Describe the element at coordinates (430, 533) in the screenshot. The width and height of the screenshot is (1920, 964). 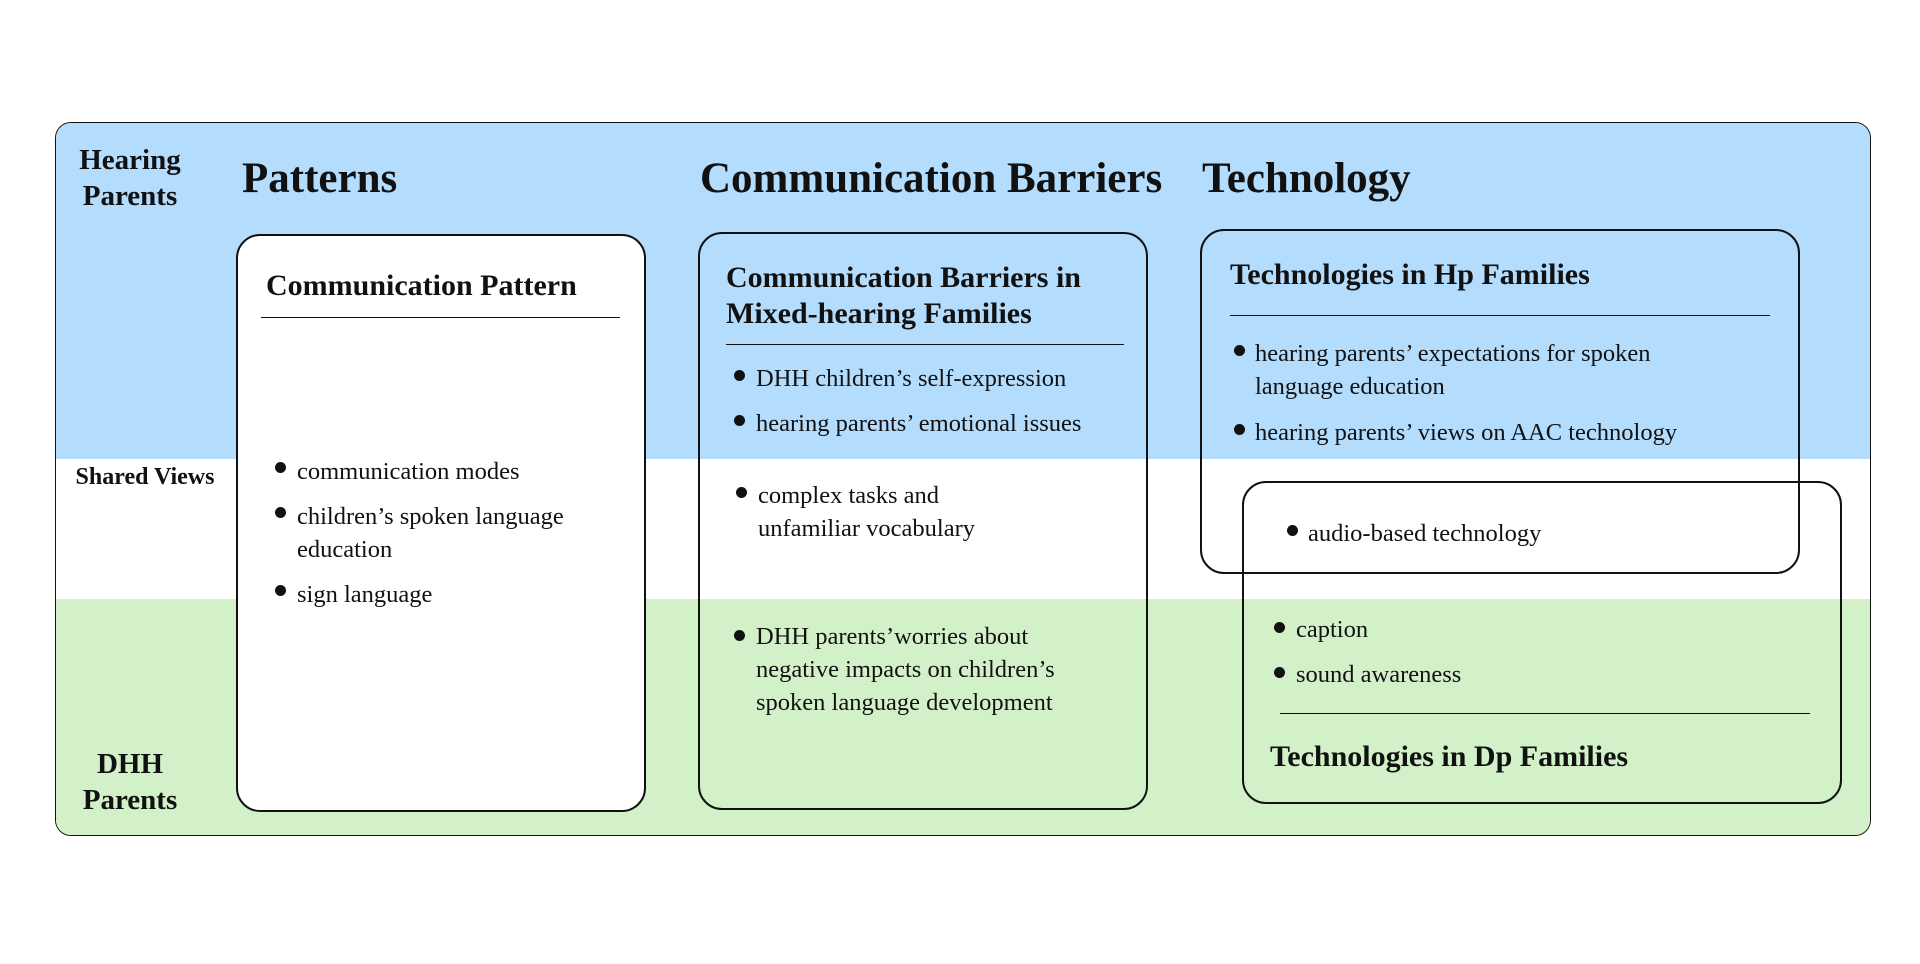
I see `pattern-item-spoken-language-education: children’s spoken language education` at that location.